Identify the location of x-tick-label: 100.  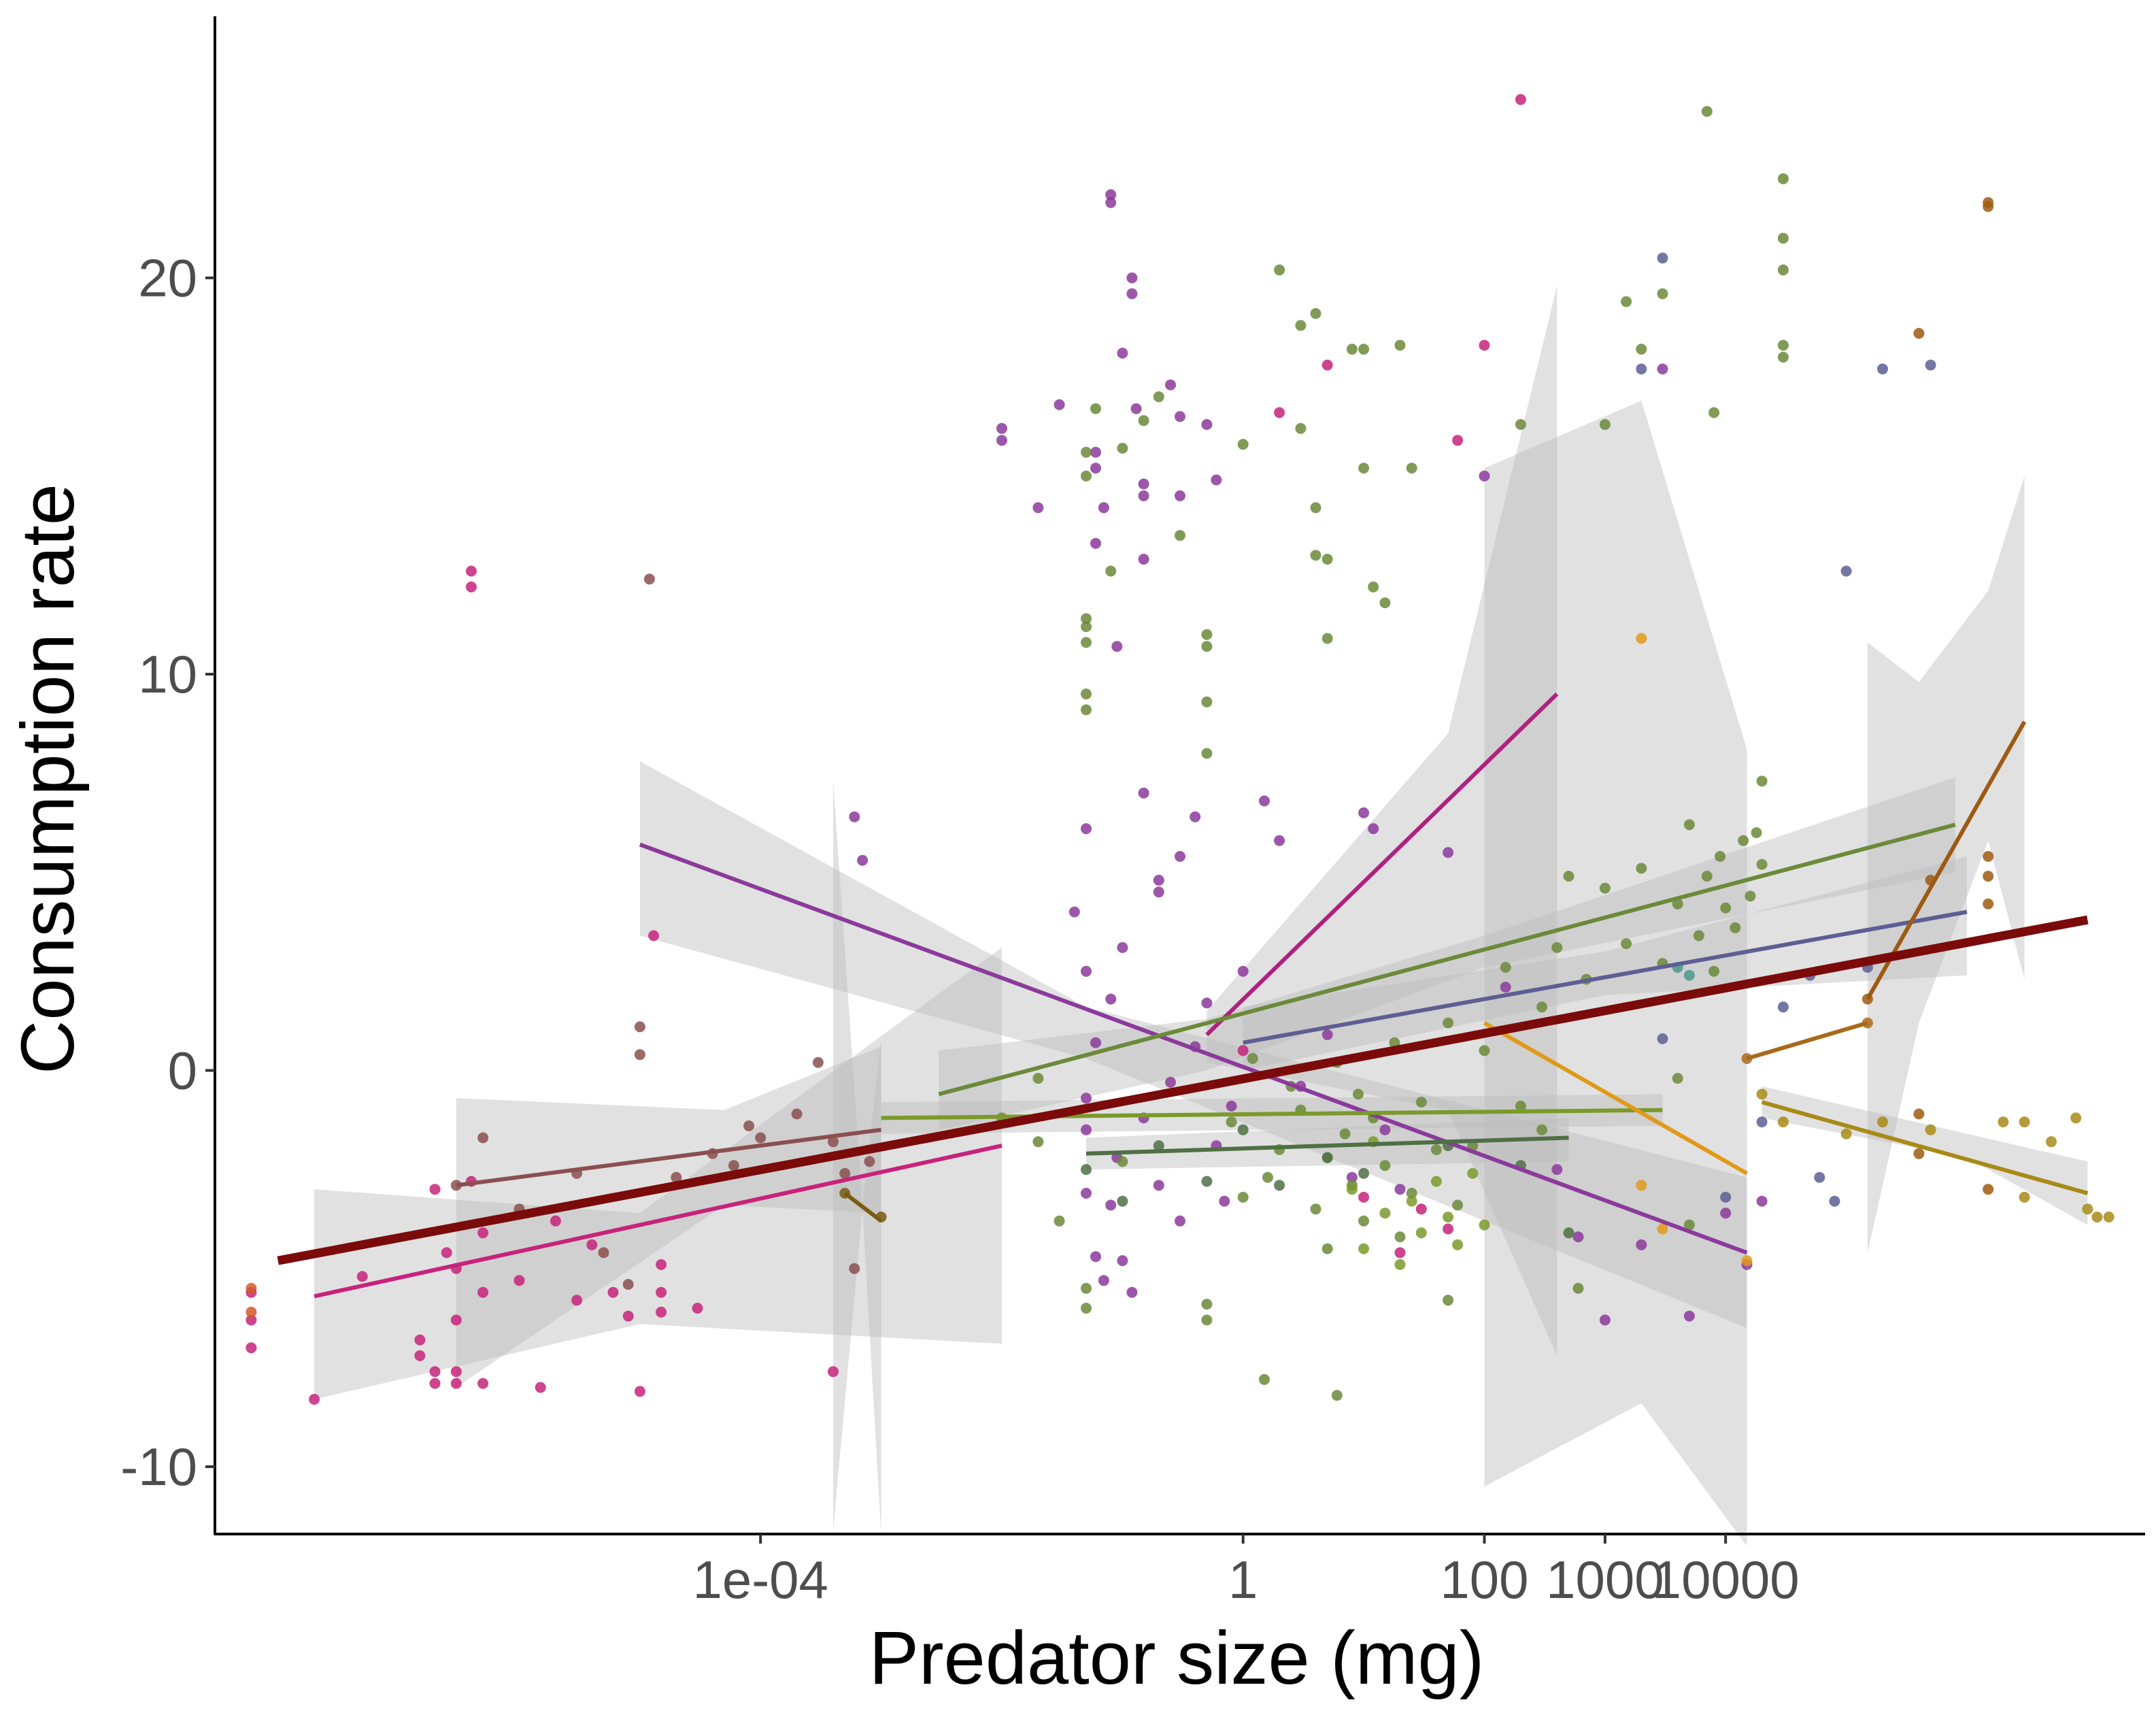
(1484, 1580).